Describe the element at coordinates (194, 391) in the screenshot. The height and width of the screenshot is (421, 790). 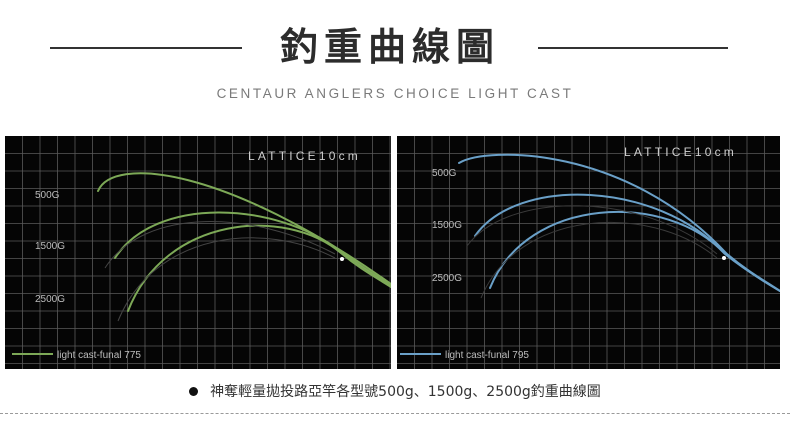
I see `bullet-icon` at that location.